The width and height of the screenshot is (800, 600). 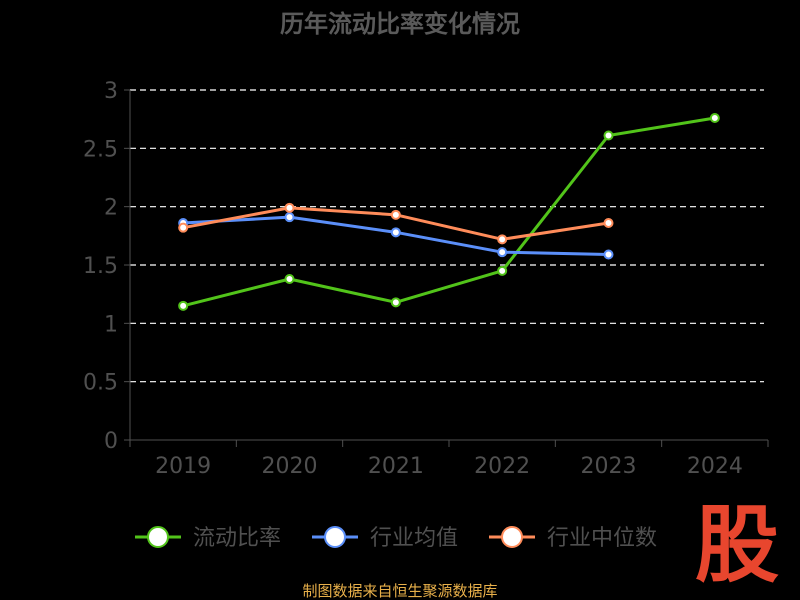 I want to click on y-tick-label-0: 0, so click(x=111, y=441).